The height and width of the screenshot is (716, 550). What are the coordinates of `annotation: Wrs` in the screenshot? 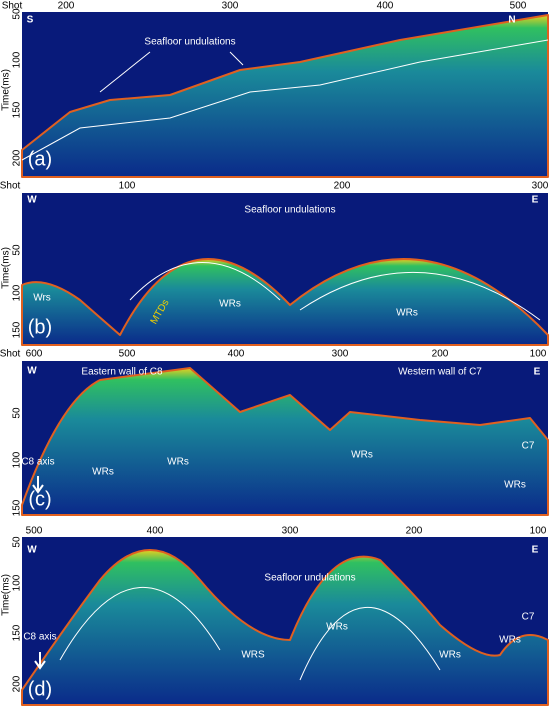 It's located at (42, 298).